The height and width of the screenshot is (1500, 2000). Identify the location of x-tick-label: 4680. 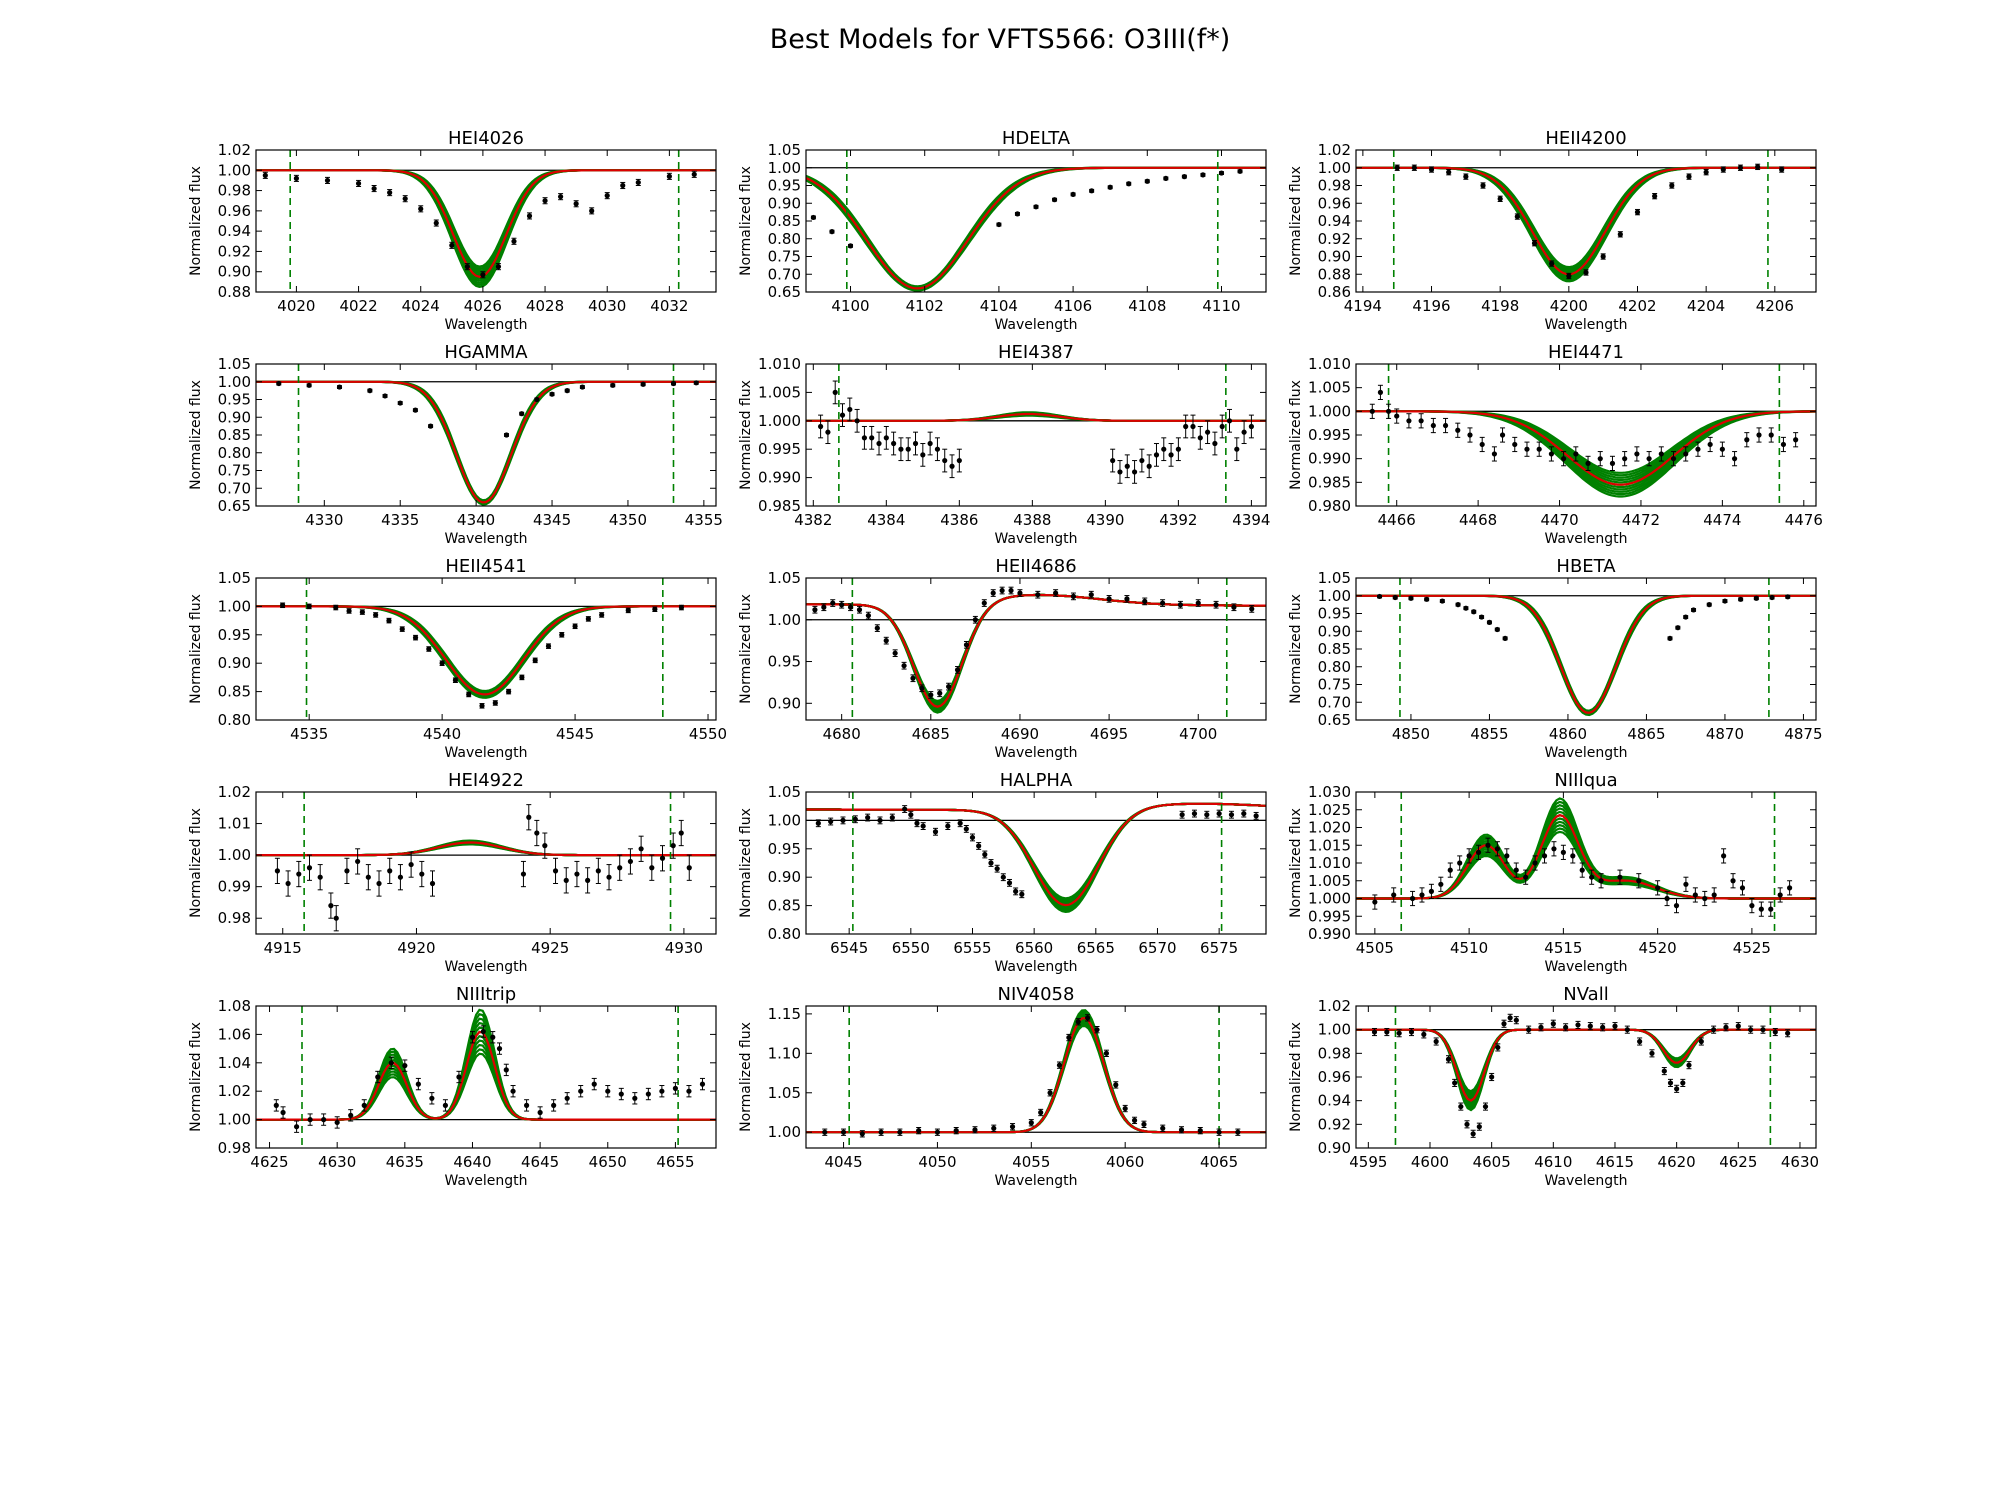
(842, 734).